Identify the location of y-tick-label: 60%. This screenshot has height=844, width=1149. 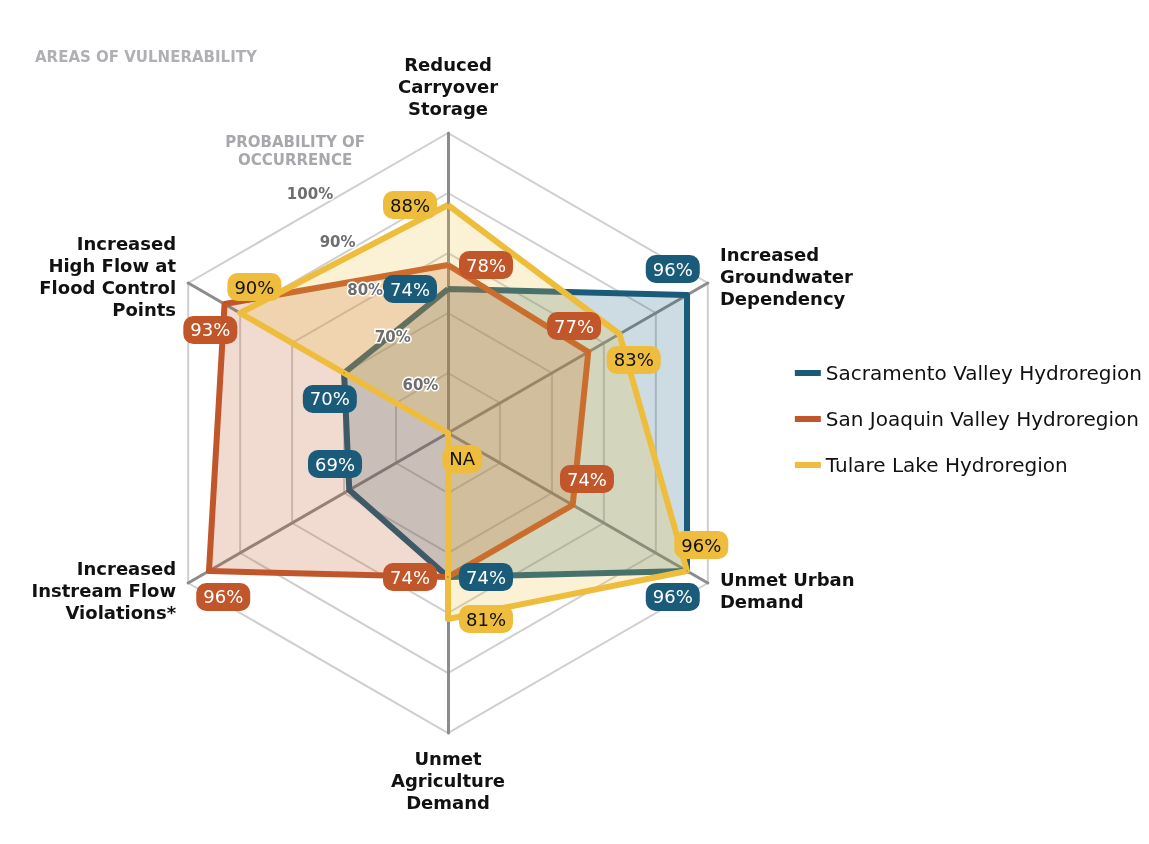
(420, 385).